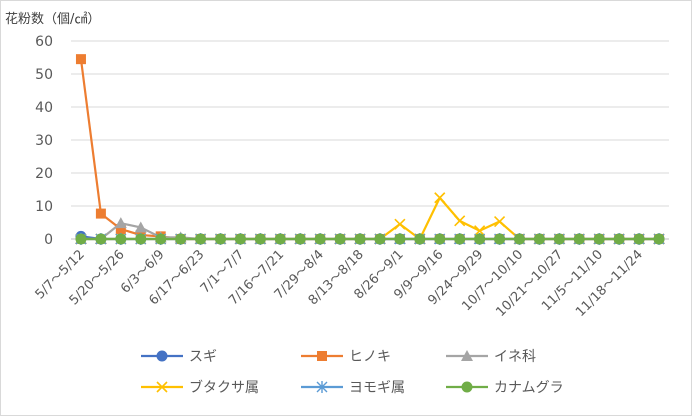  I want to click on y-tick-label: 0, so click(48, 240).